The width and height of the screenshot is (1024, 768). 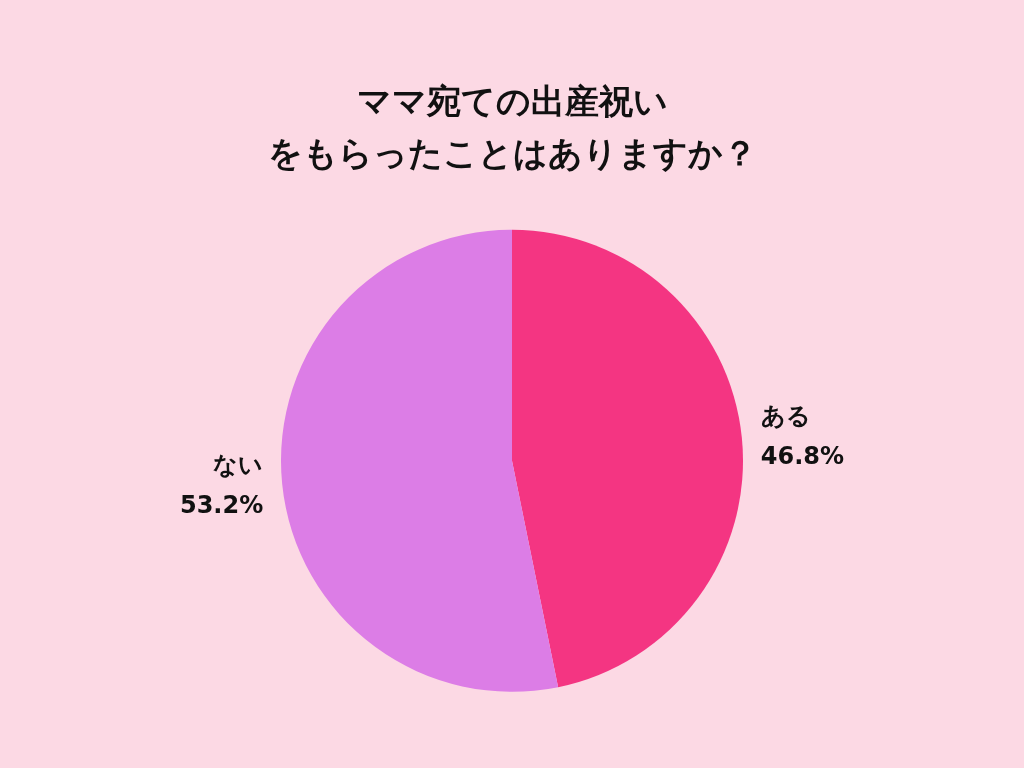 What do you see at coordinates (802, 456) in the screenshot?
I see `data-label: 46.8%` at bounding box center [802, 456].